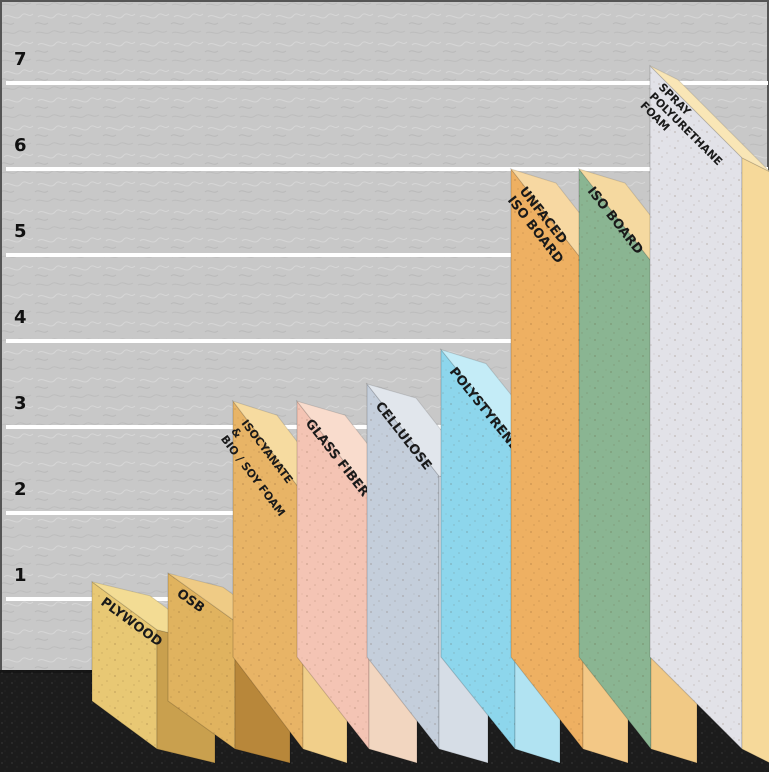 This screenshot has width=769, height=772. I want to click on bar-side, so click(755, 460).